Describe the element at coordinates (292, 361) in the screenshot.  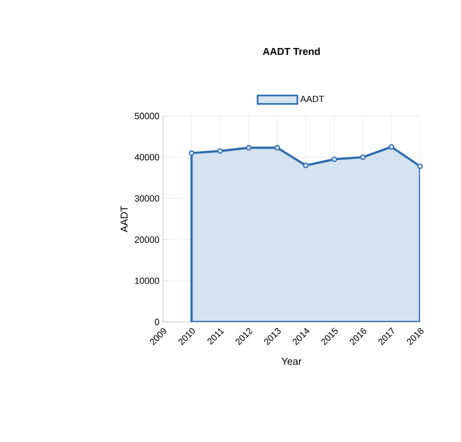
I see `x-axis-title: Year` at that location.